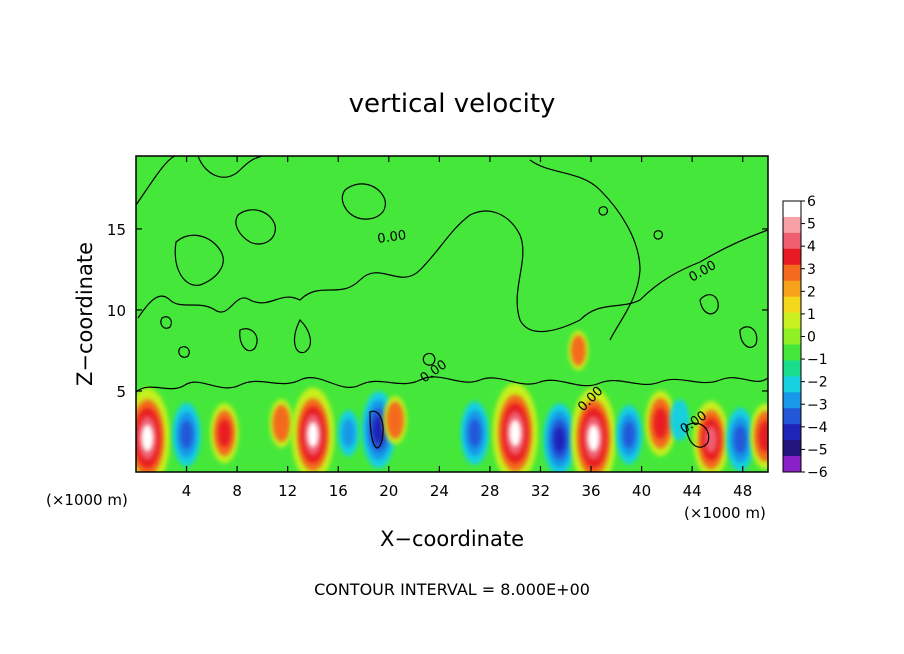  What do you see at coordinates (811, 292) in the screenshot?
I see `colorbar-label: 2` at bounding box center [811, 292].